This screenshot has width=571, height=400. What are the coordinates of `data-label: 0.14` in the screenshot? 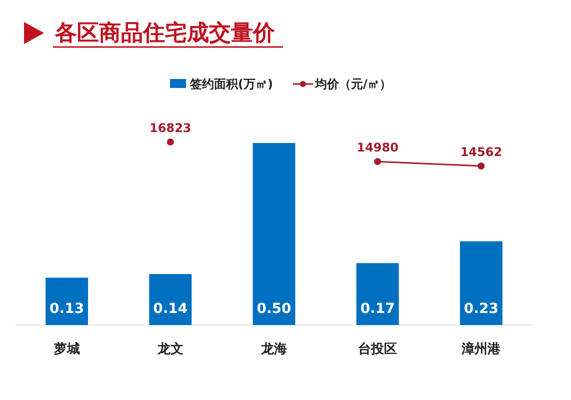 It's located at (170, 309).